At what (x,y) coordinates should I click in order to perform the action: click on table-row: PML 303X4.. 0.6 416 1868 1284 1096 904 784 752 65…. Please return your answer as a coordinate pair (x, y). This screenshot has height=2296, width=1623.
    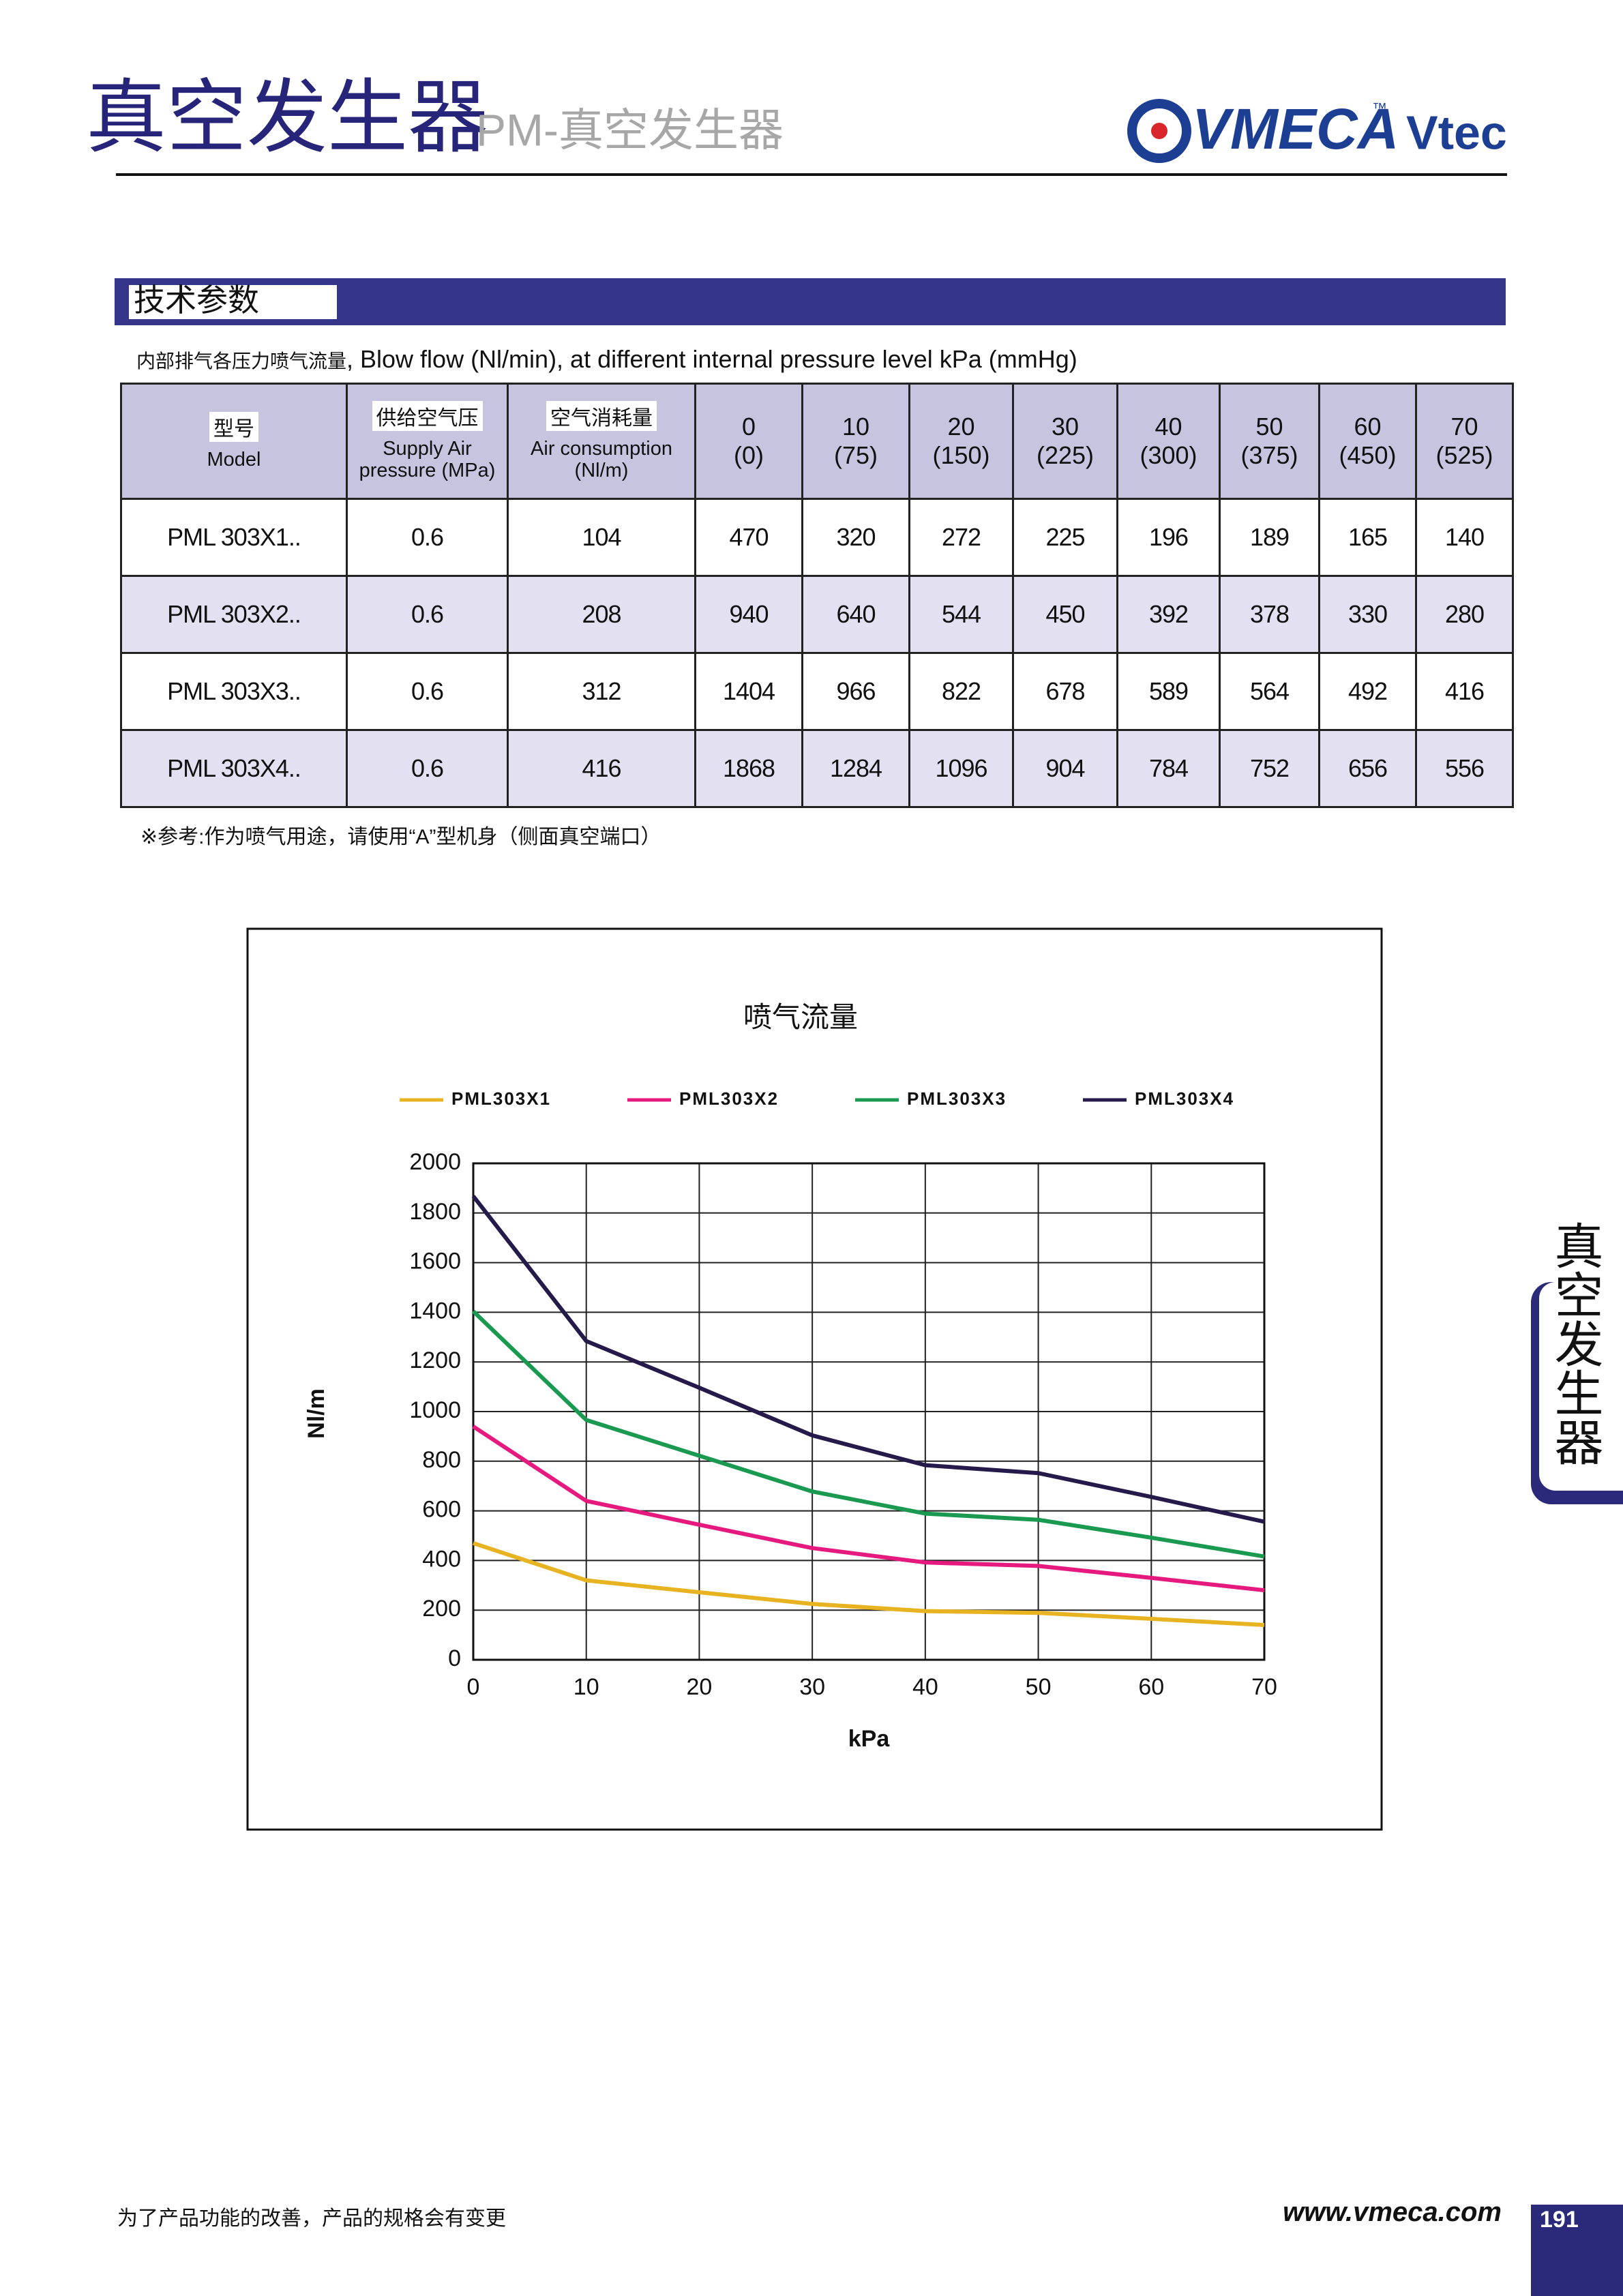
    Looking at the image, I should click on (817, 769).